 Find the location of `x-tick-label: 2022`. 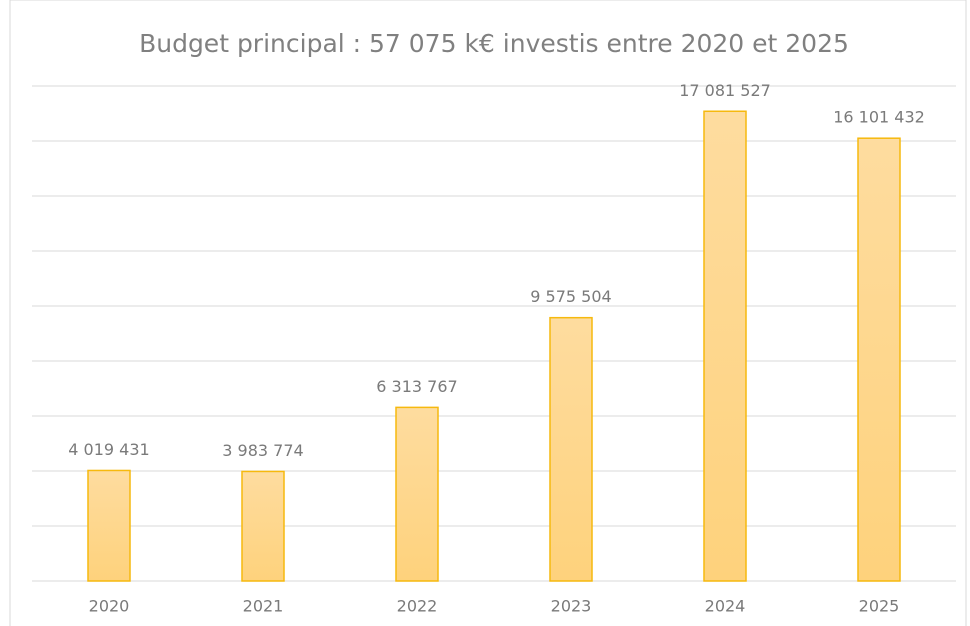

x-tick-label: 2022 is located at coordinates (417, 606).